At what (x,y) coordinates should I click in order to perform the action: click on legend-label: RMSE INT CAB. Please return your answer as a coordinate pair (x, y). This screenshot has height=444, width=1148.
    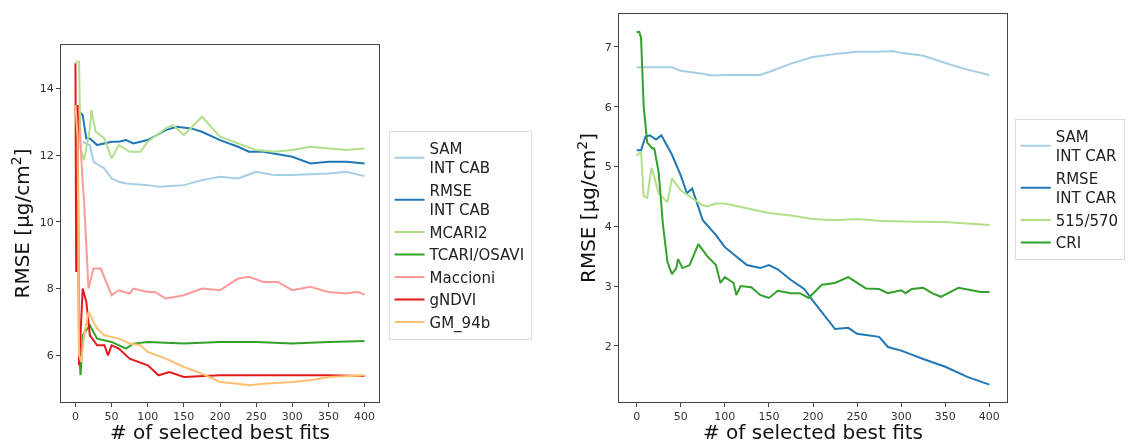
    Looking at the image, I should click on (460, 200).